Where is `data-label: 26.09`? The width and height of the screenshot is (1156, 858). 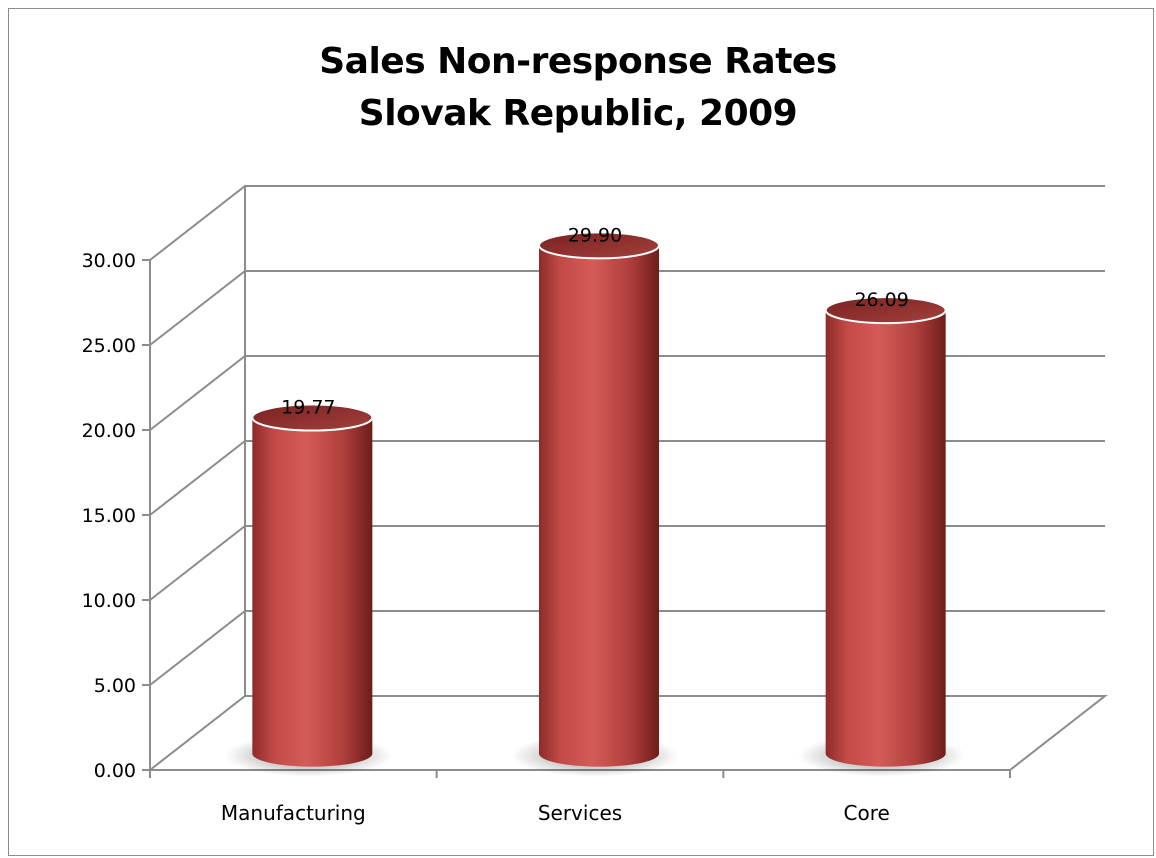
data-label: 26.09 is located at coordinates (881, 300).